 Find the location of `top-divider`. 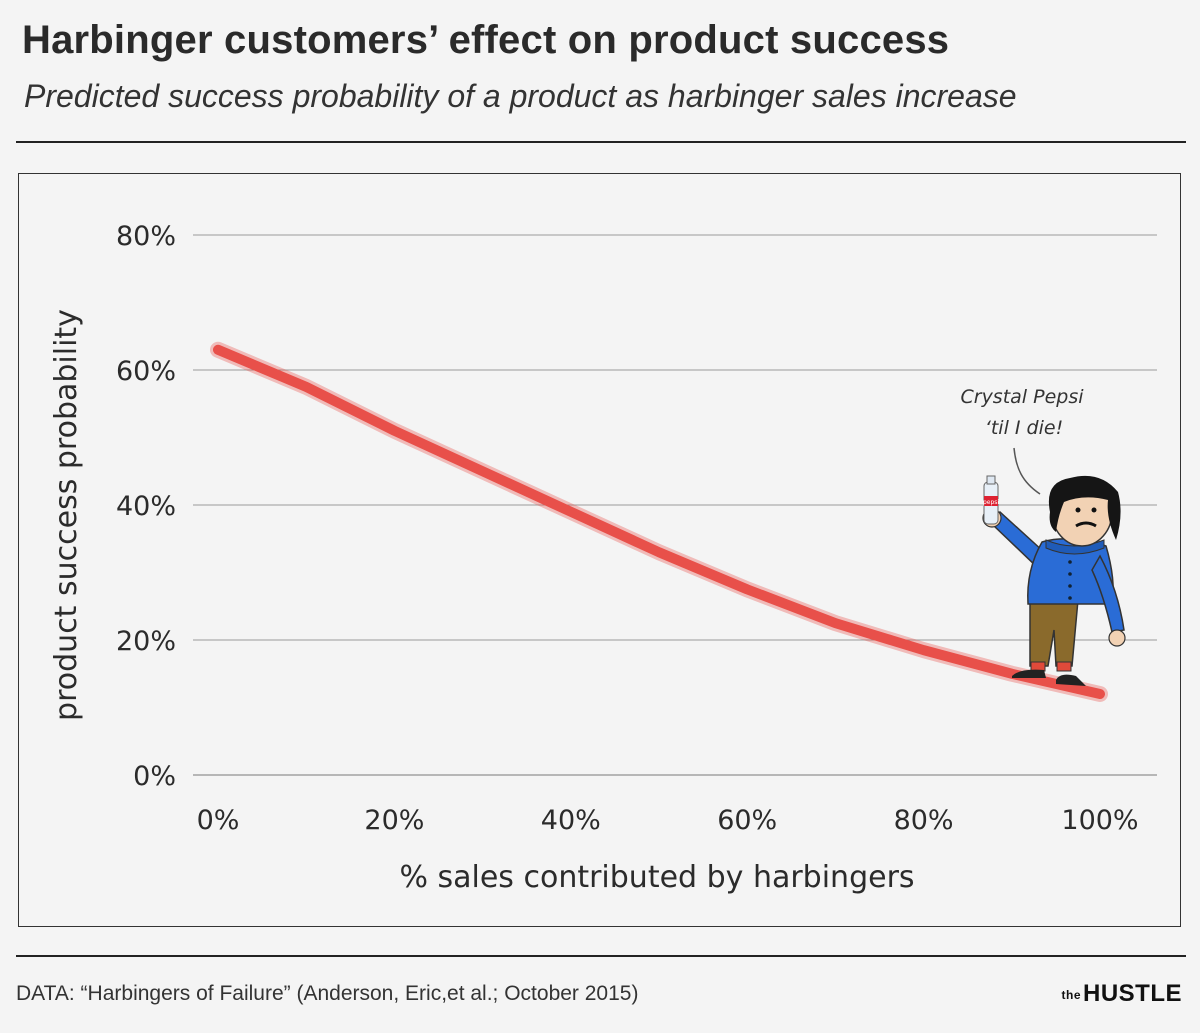

top-divider is located at coordinates (601, 142).